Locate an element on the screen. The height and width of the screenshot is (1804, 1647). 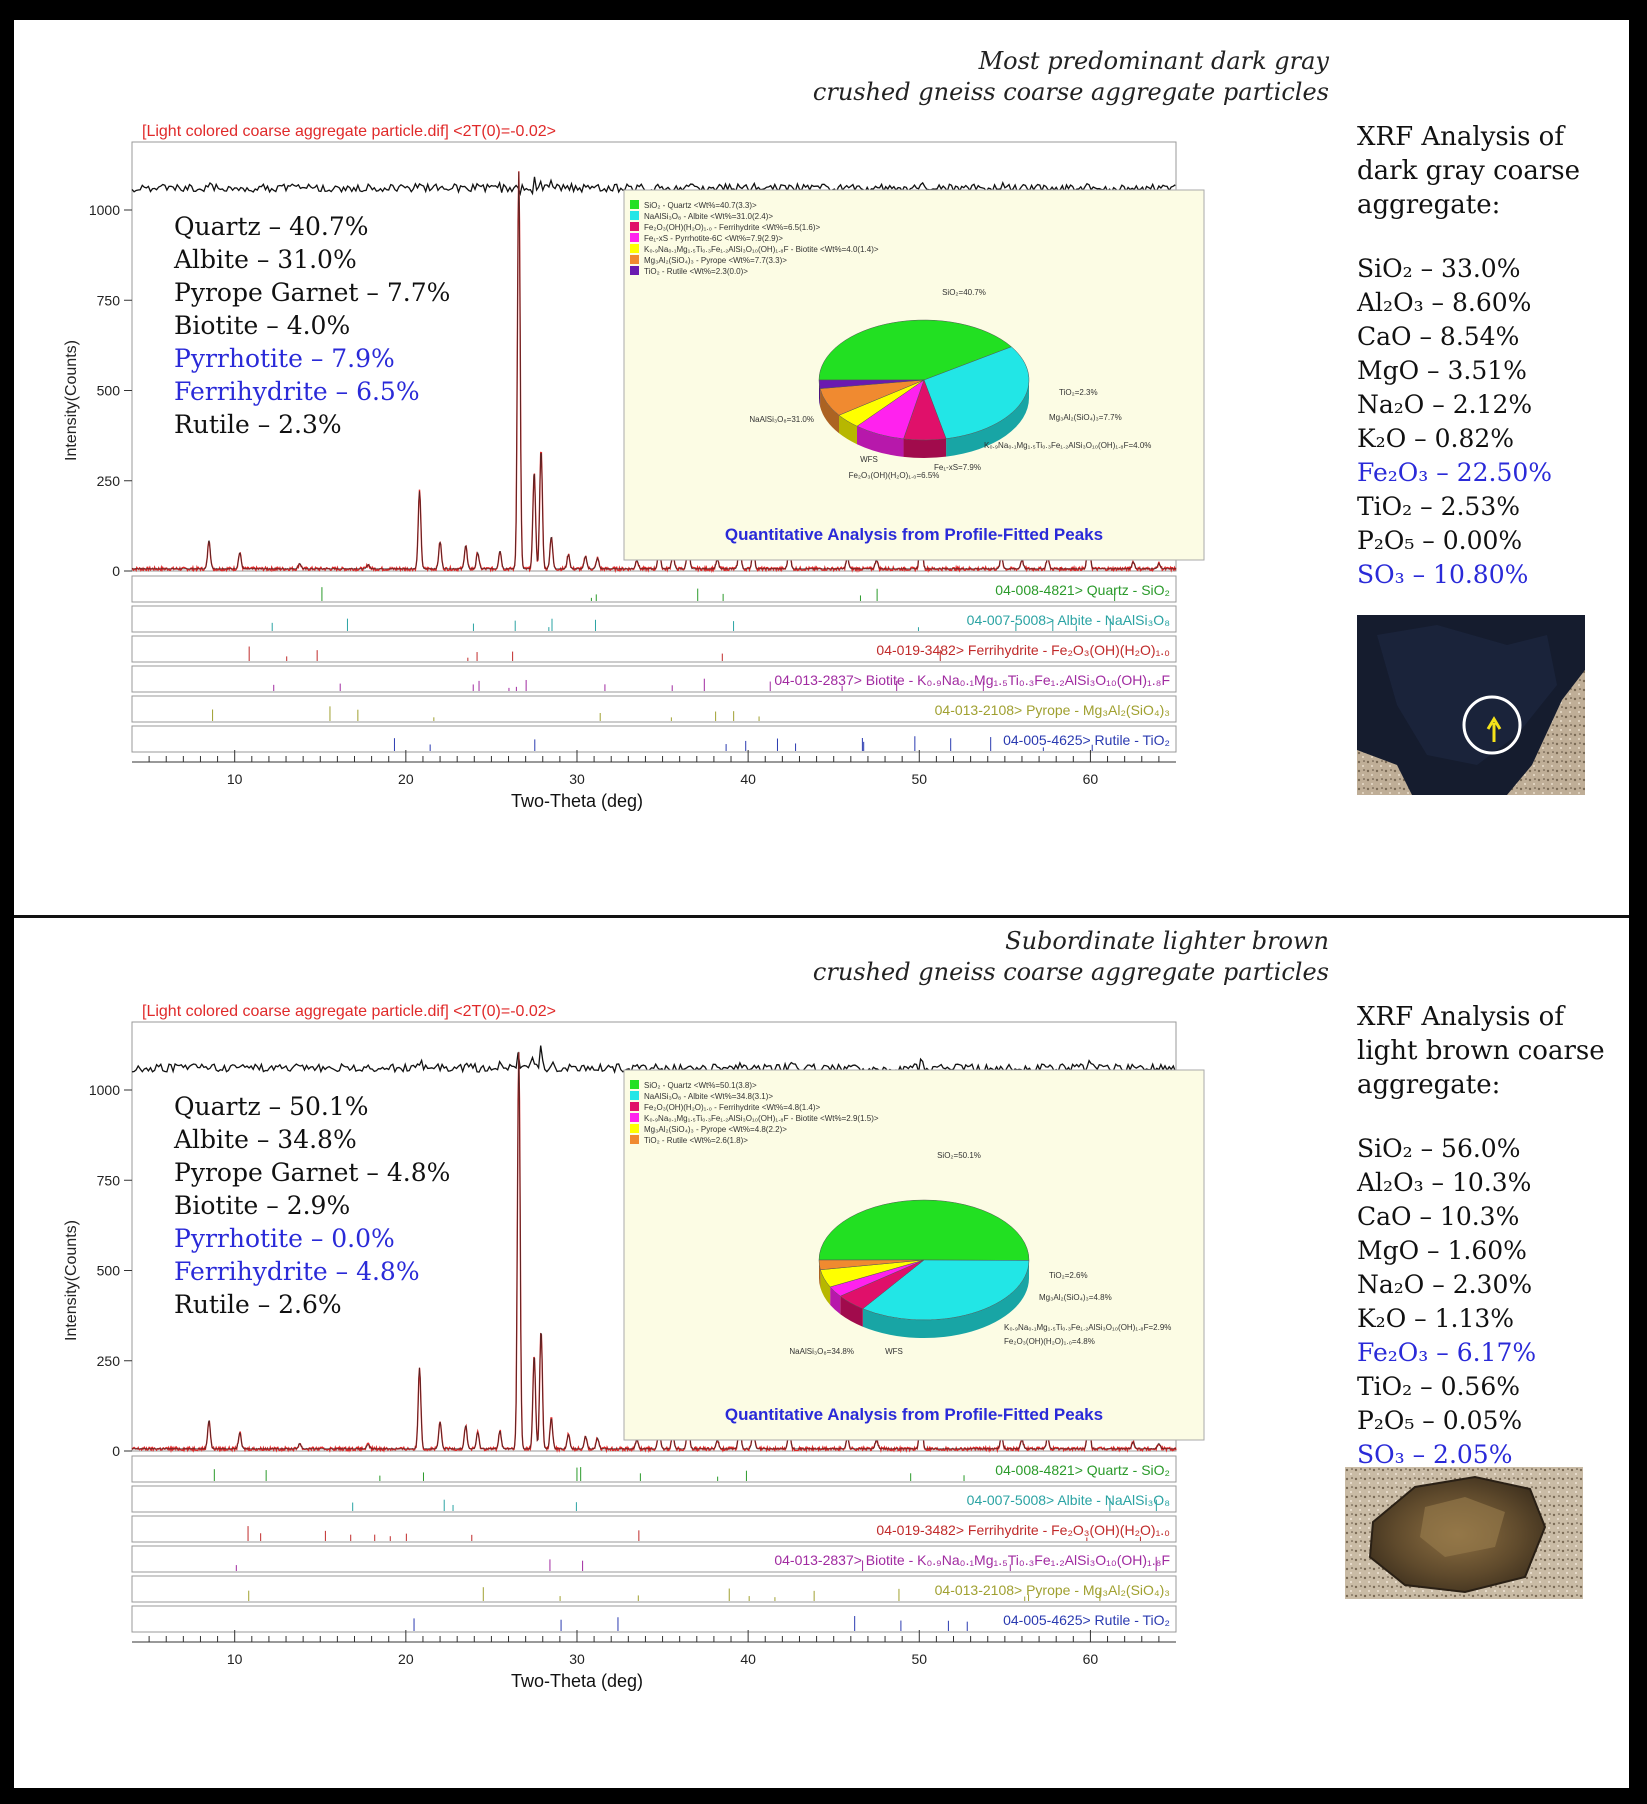
y-tick-label: 1000 is located at coordinates (104, 1090).